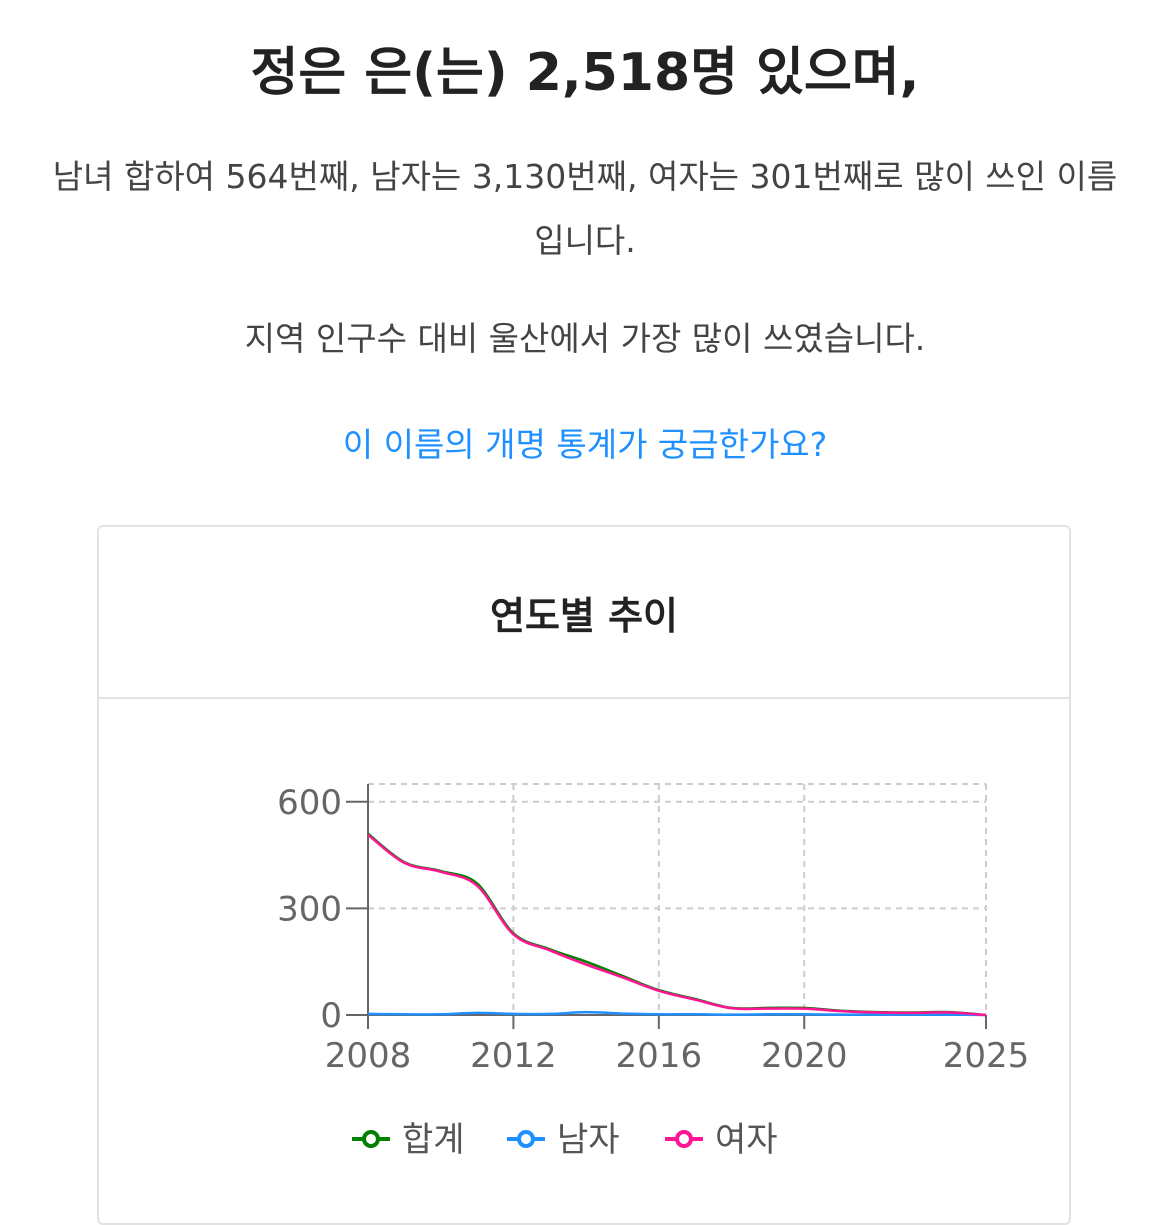  What do you see at coordinates (433, 1140) in the screenshot?
I see `legend-label: 합계` at bounding box center [433, 1140].